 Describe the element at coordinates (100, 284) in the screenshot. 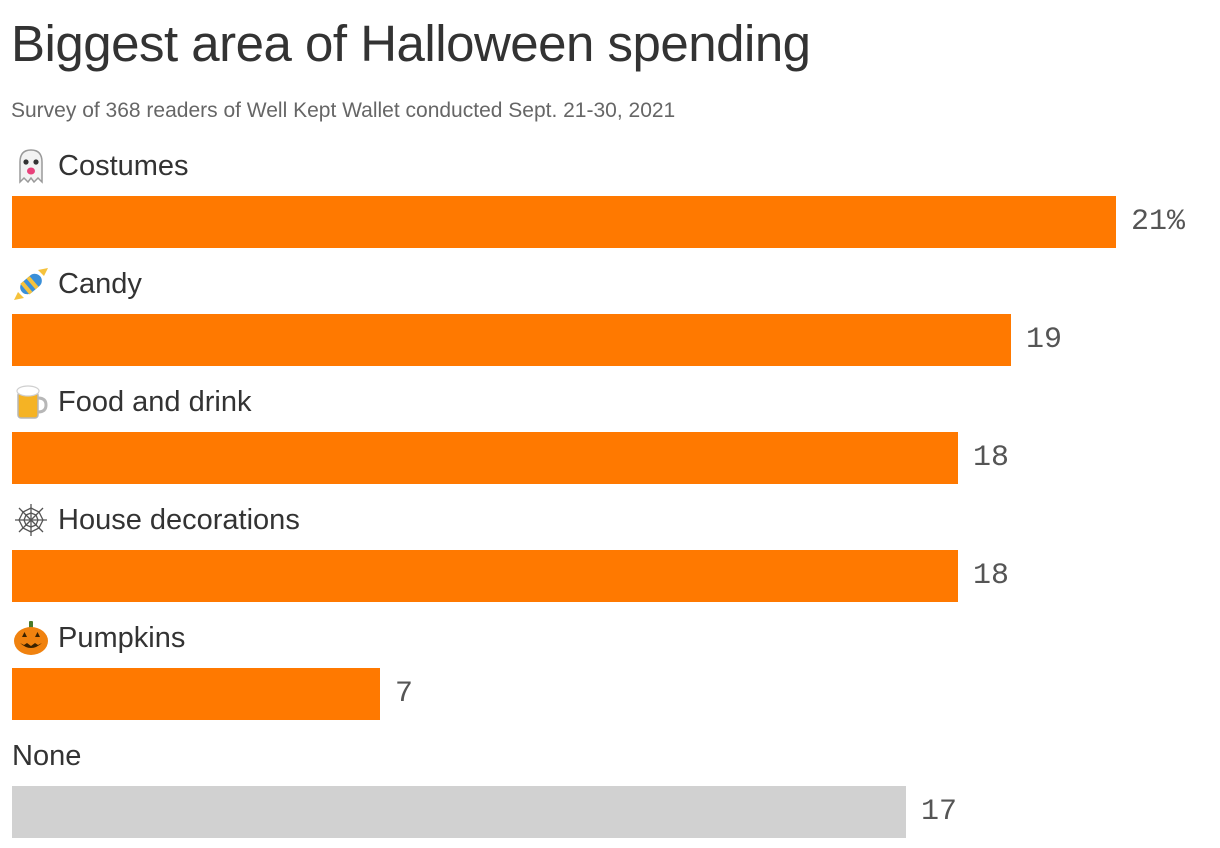

I see `category-label-text: Candy` at that location.